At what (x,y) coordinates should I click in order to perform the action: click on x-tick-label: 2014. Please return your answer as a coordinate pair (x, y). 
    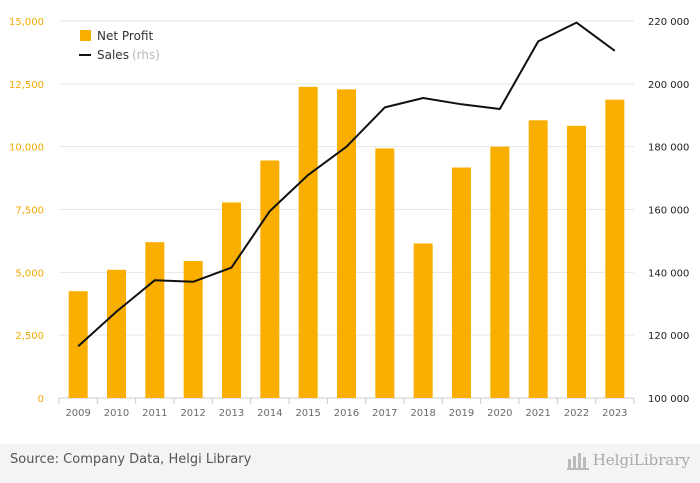
    Looking at the image, I should click on (269, 413).